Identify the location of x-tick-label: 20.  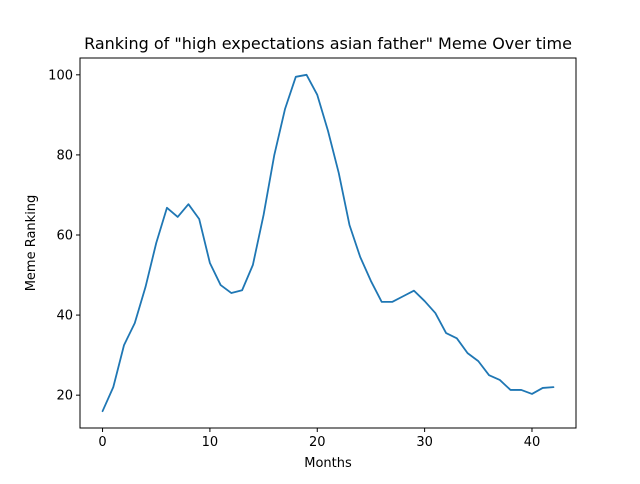
(317, 442).